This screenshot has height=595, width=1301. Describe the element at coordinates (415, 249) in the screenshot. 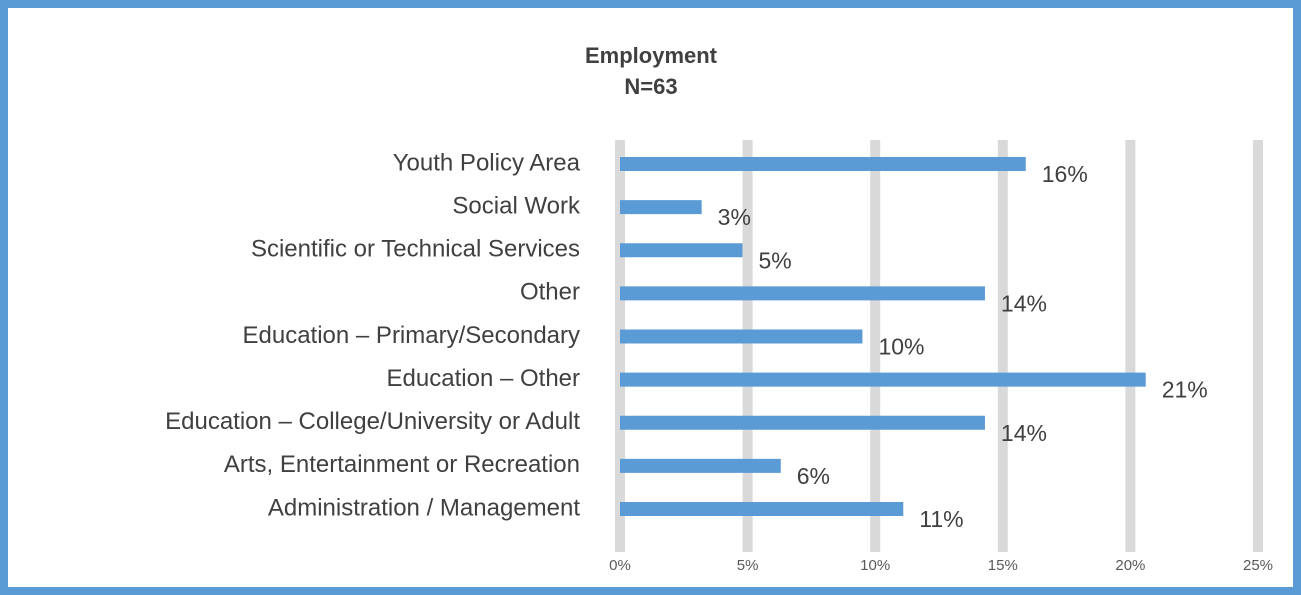

I see `y-tick-label: Scientific or Technical Services` at that location.